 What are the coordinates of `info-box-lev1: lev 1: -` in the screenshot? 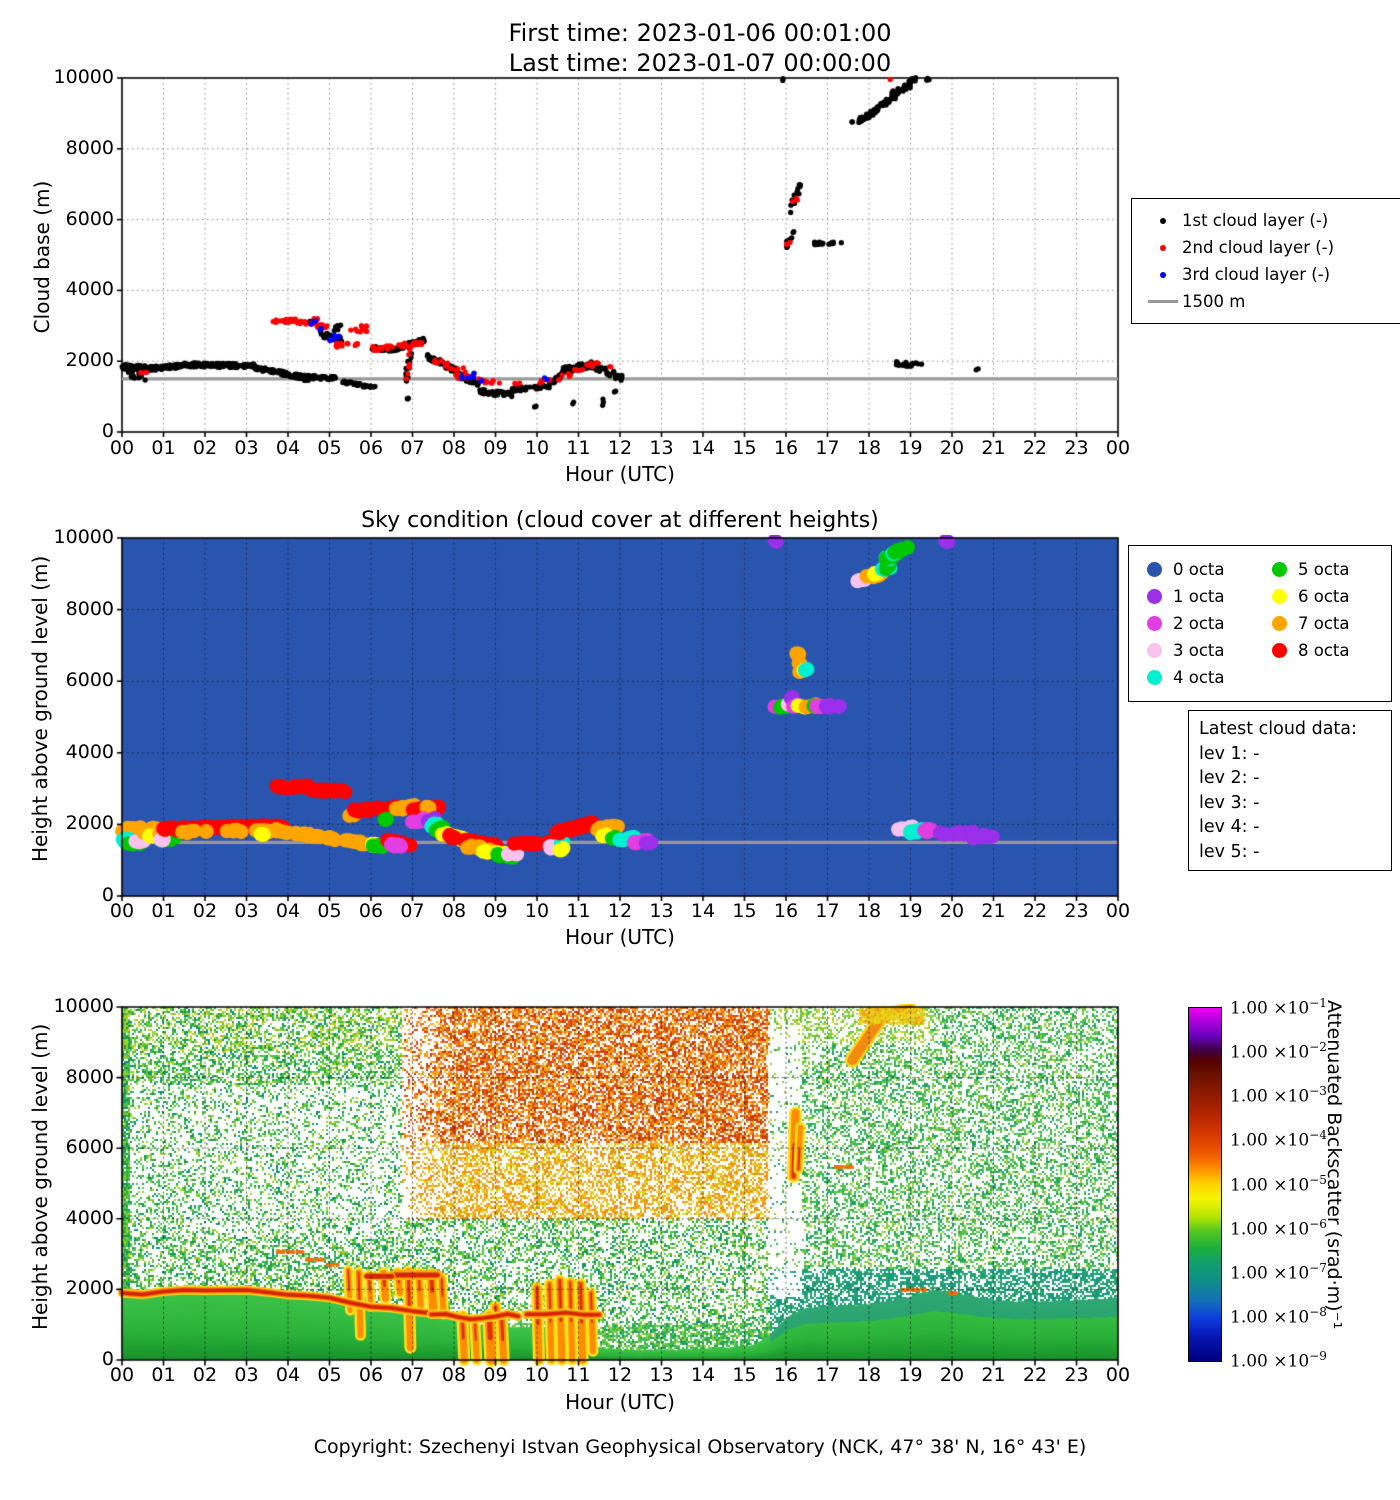 It's located at (1229, 753).